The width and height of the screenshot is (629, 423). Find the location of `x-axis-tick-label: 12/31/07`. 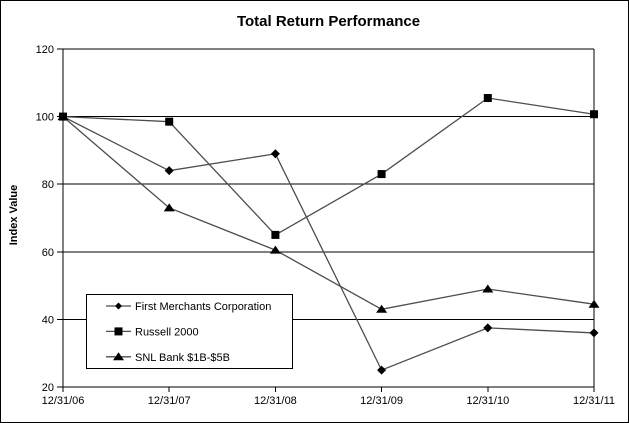

x-axis-tick-label: 12/31/07 is located at coordinates (169, 401).